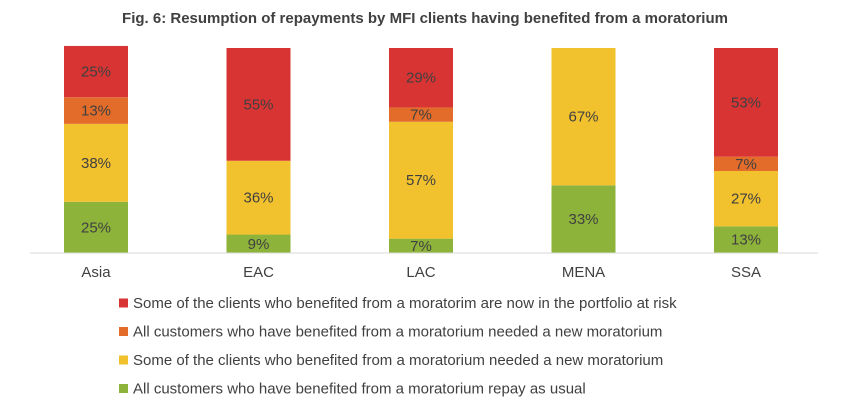 Image resolution: width=850 pixels, height=413 pixels. I want to click on data-label-ssa-series-1: 27%, so click(746, 199).